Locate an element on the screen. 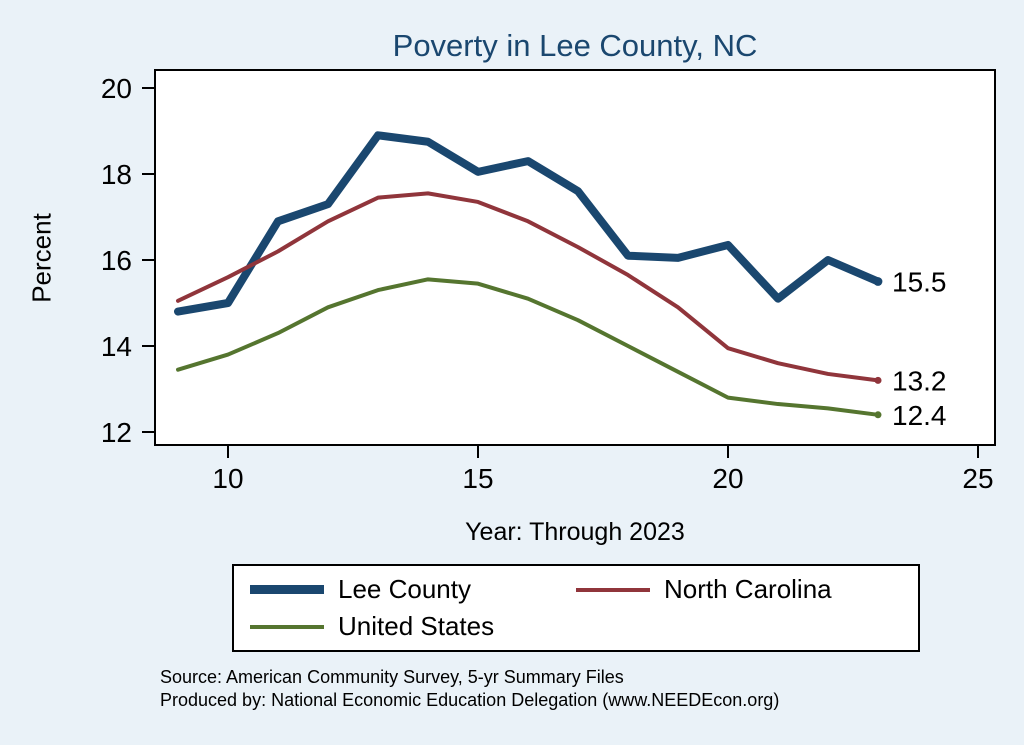  x-axis-title: Year: Through 2023 is located at coordinates (575, 532).